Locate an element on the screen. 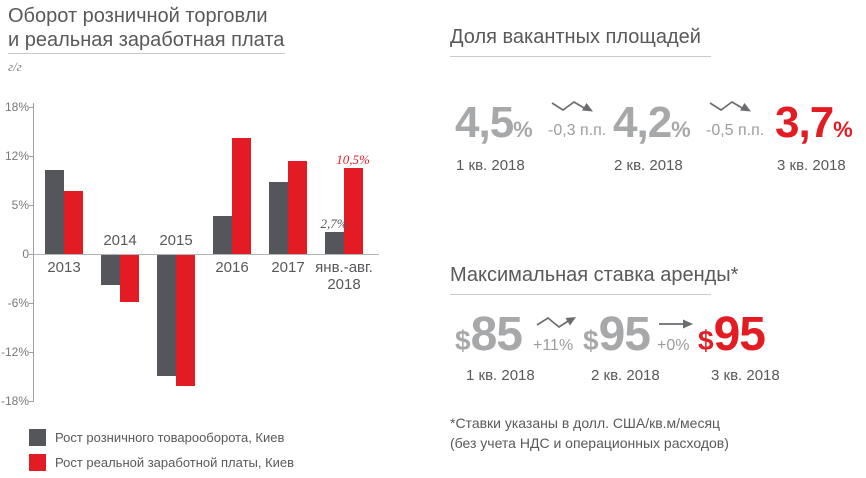 This screenshot has width=866, height=478. rent-delta-2: +0% is located at coordinates (673, 345).